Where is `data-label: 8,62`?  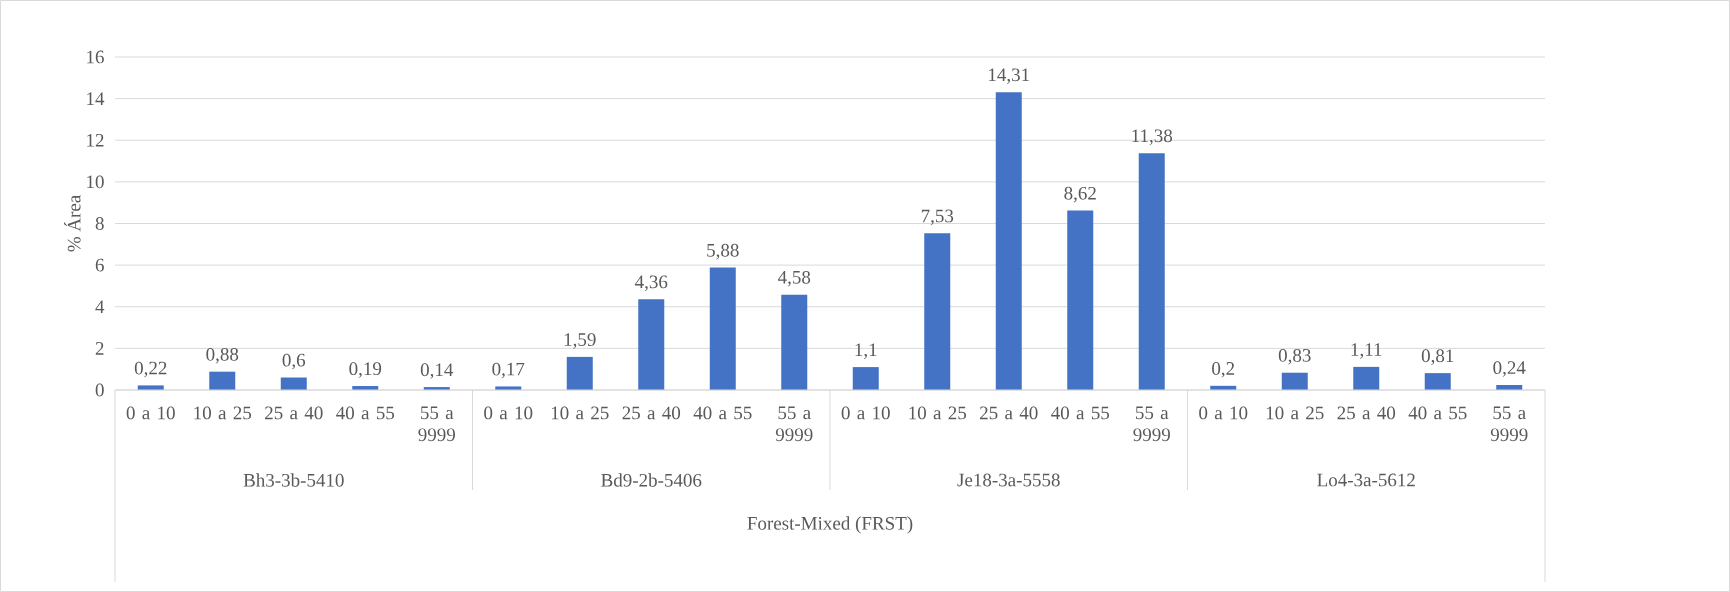
data-label: 8,62 is located at coordinates (1080, 194).